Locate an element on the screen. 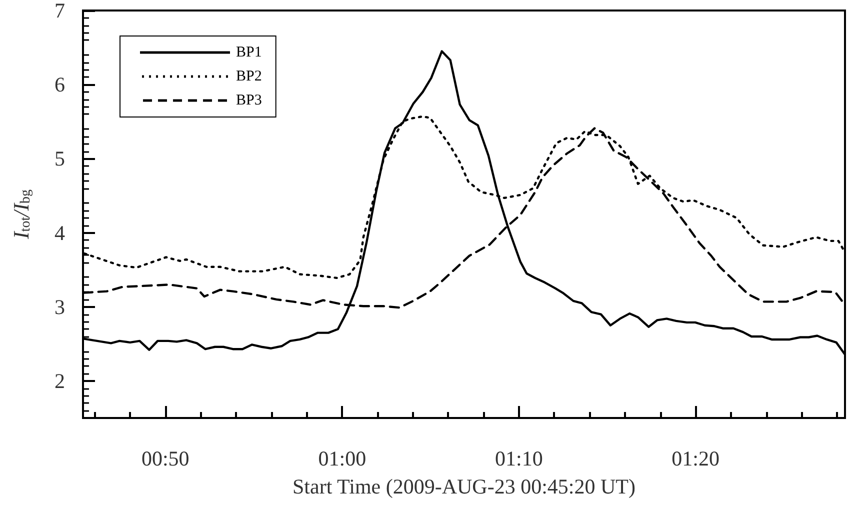  legend-label: BP3 is located at coordinates (249, 100).